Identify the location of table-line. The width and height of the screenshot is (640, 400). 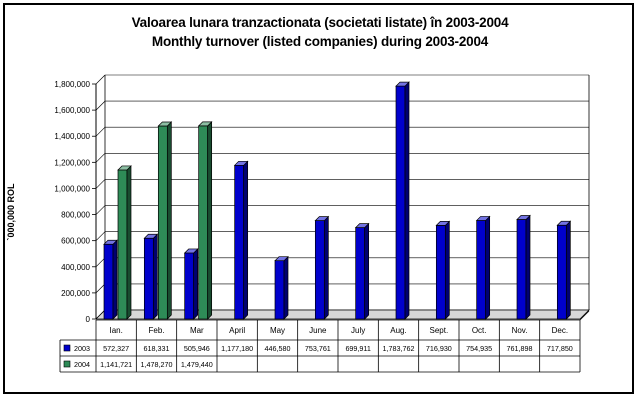
(584, 315).